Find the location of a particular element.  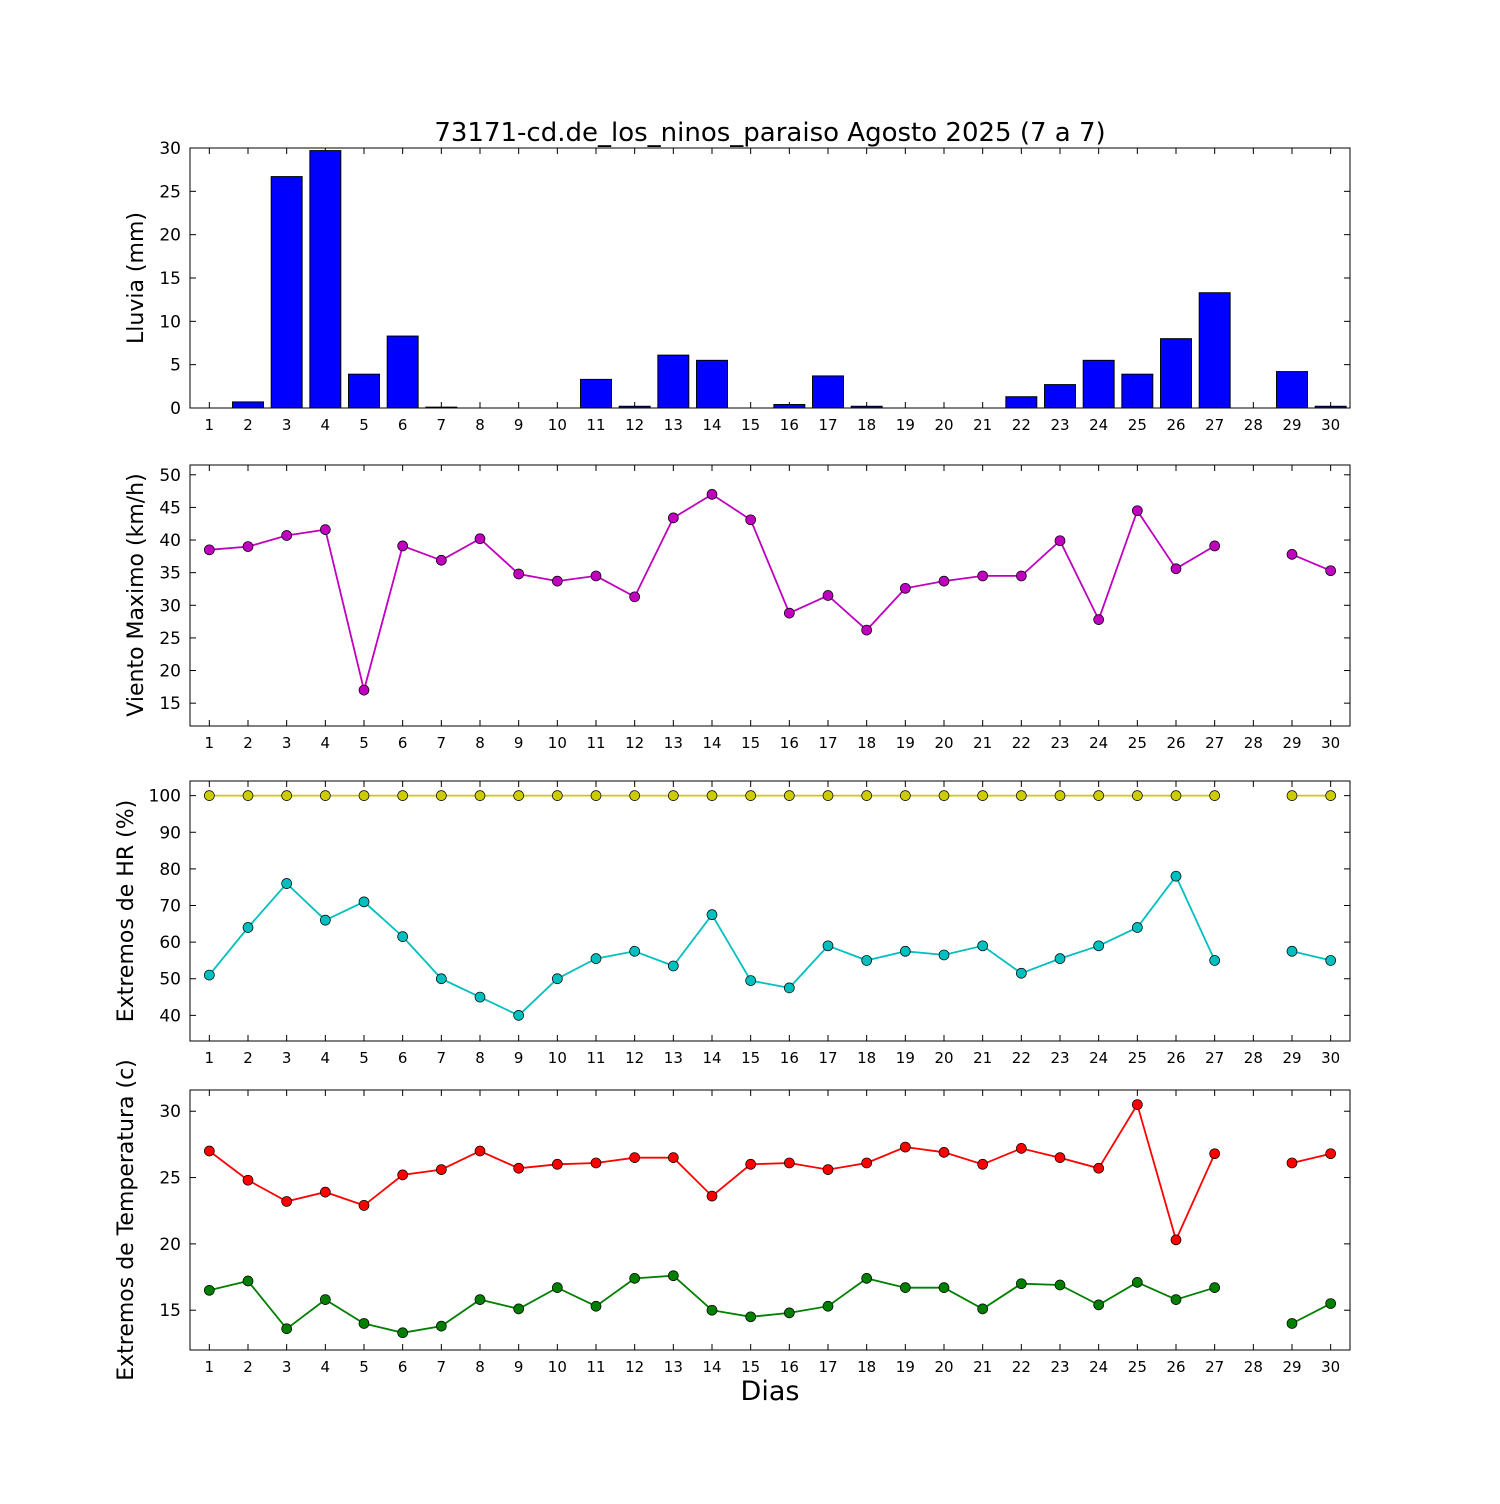

x-tick-label: 3 is located at coordinates (287, 1058).